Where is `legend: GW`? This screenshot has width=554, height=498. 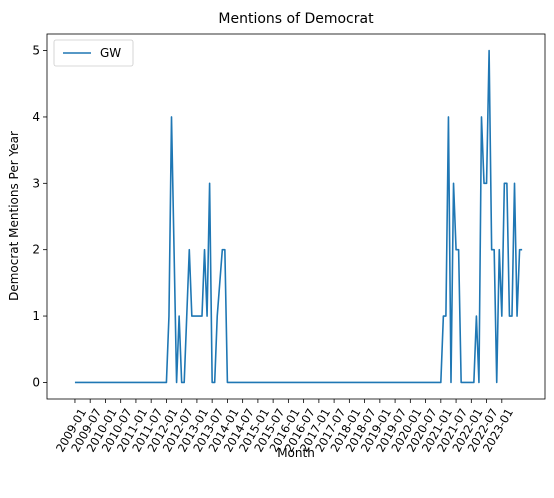
legend: GW is located at coordinates (93, 53).